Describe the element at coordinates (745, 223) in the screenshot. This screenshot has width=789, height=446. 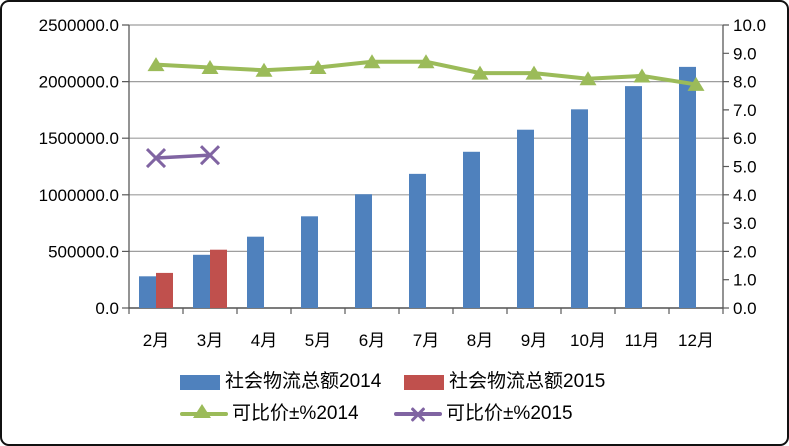
I see `svg-text: 3.0` at that location.